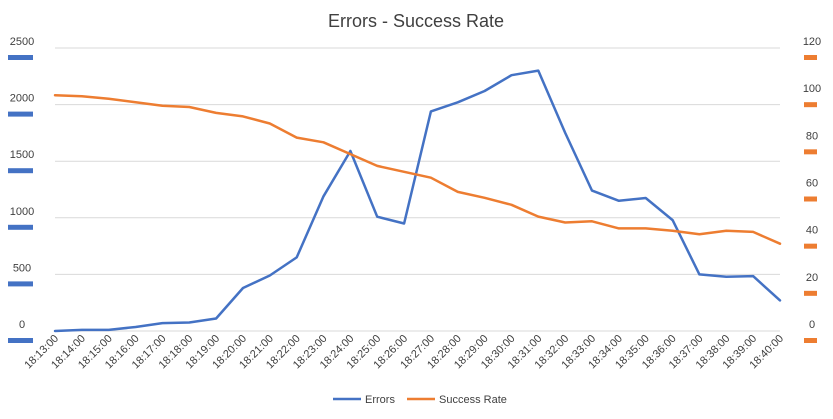 This screenshot has height=419, width=833. What do you see at coordinates (416, 21) in the screenshot?
I see `chart-title: Errors - Success Rate` at bounding box center [416, 21].